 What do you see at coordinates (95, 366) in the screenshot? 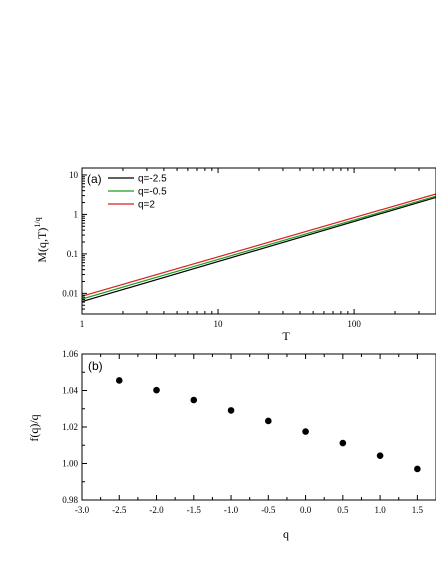
I see `panel-b-label: (b)` at bounding box center [95, 366].